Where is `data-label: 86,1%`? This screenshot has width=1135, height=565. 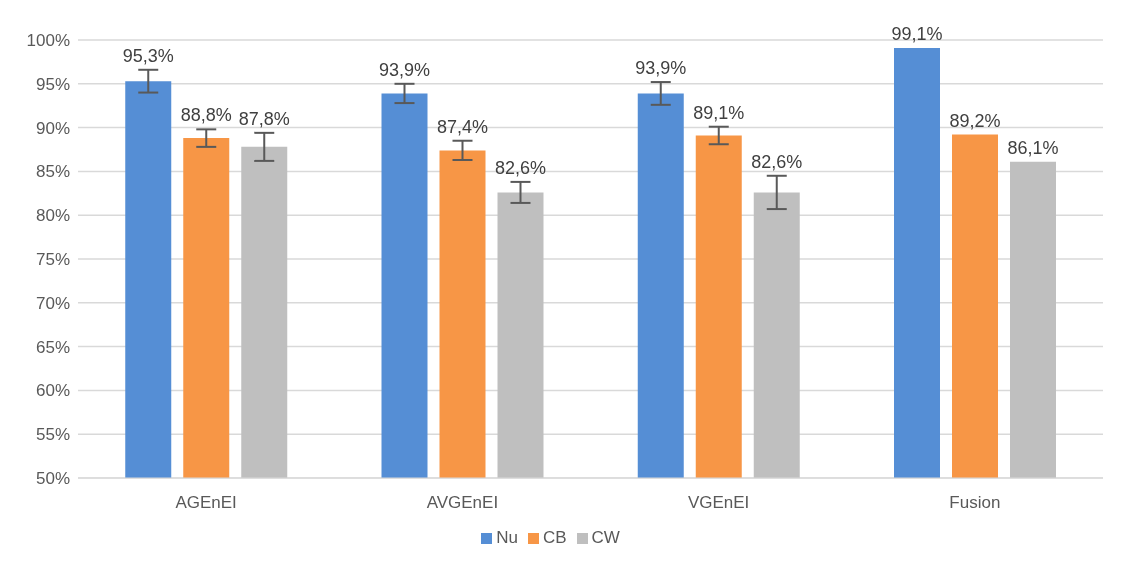
data-label: 86,1% is located at coordinates (1033, 147).